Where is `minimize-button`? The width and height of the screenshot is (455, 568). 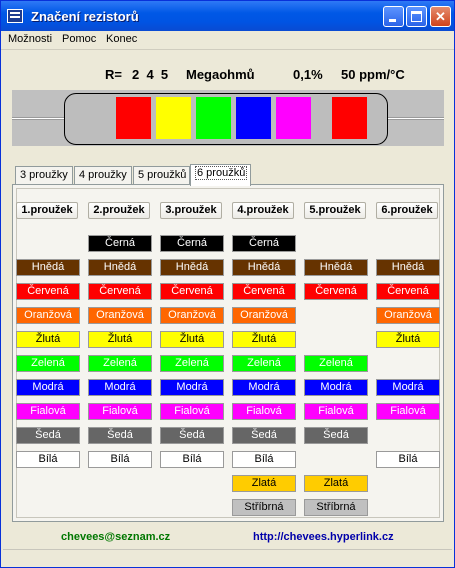 minimize-button is located at coordinates (393, 16).